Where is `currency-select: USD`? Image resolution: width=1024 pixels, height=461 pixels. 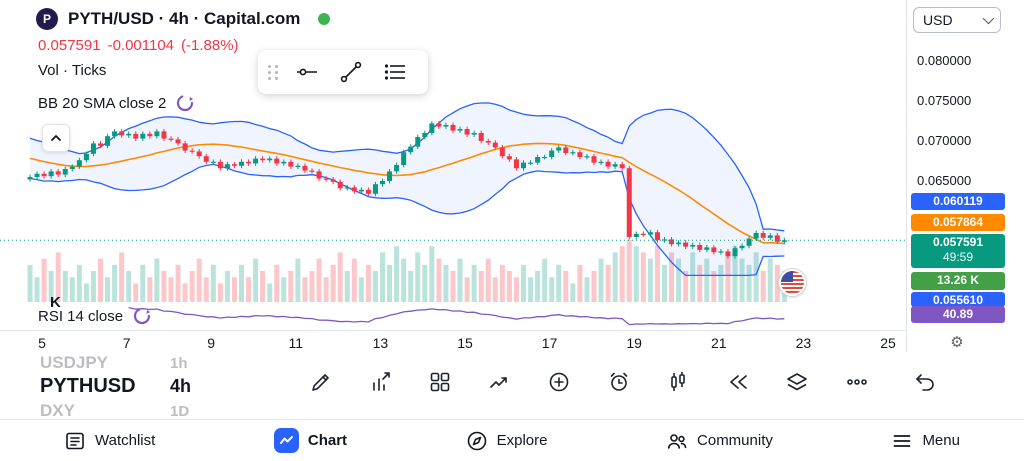
currency-select: USD is located at coordinates (957, 20).